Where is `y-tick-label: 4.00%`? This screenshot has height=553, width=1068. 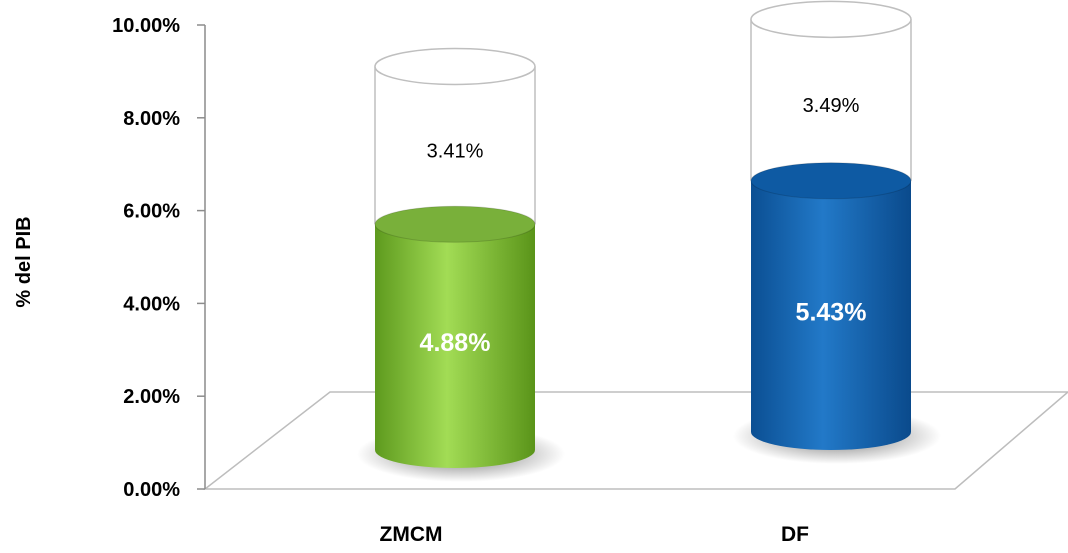 y-tick-label: 4.00% is located at coordinates (151, 304).